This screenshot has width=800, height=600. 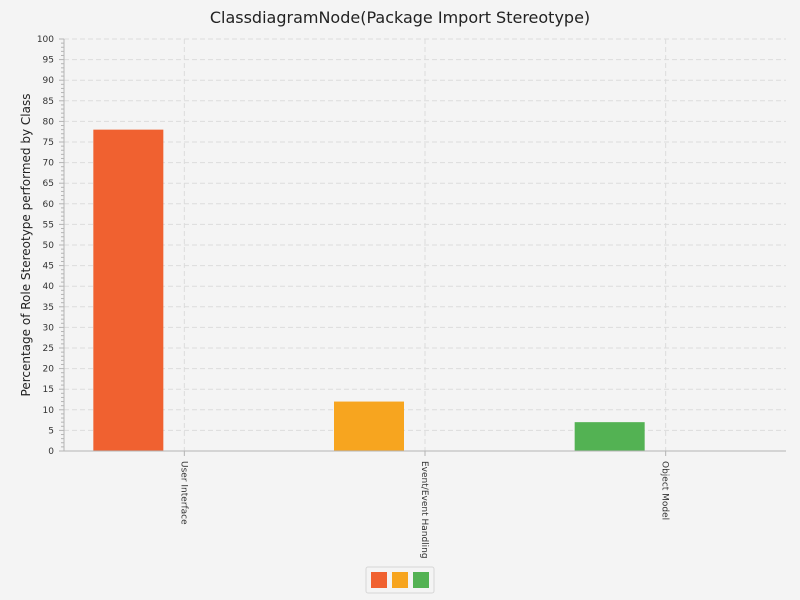 I want to click on y-tick-label: 15, so click(x=48, y=390).